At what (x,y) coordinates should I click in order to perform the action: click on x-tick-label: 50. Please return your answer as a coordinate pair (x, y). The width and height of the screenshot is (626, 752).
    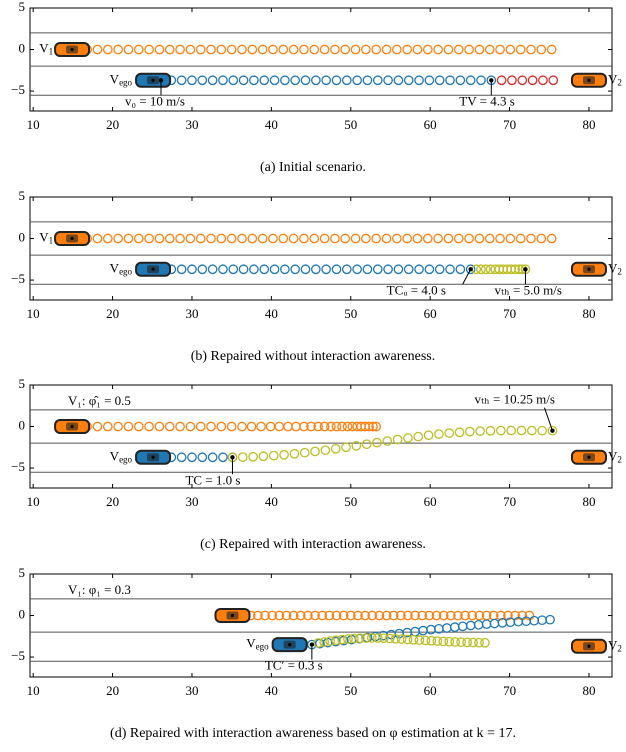
    Looking at the image, I should click on (350, 690).